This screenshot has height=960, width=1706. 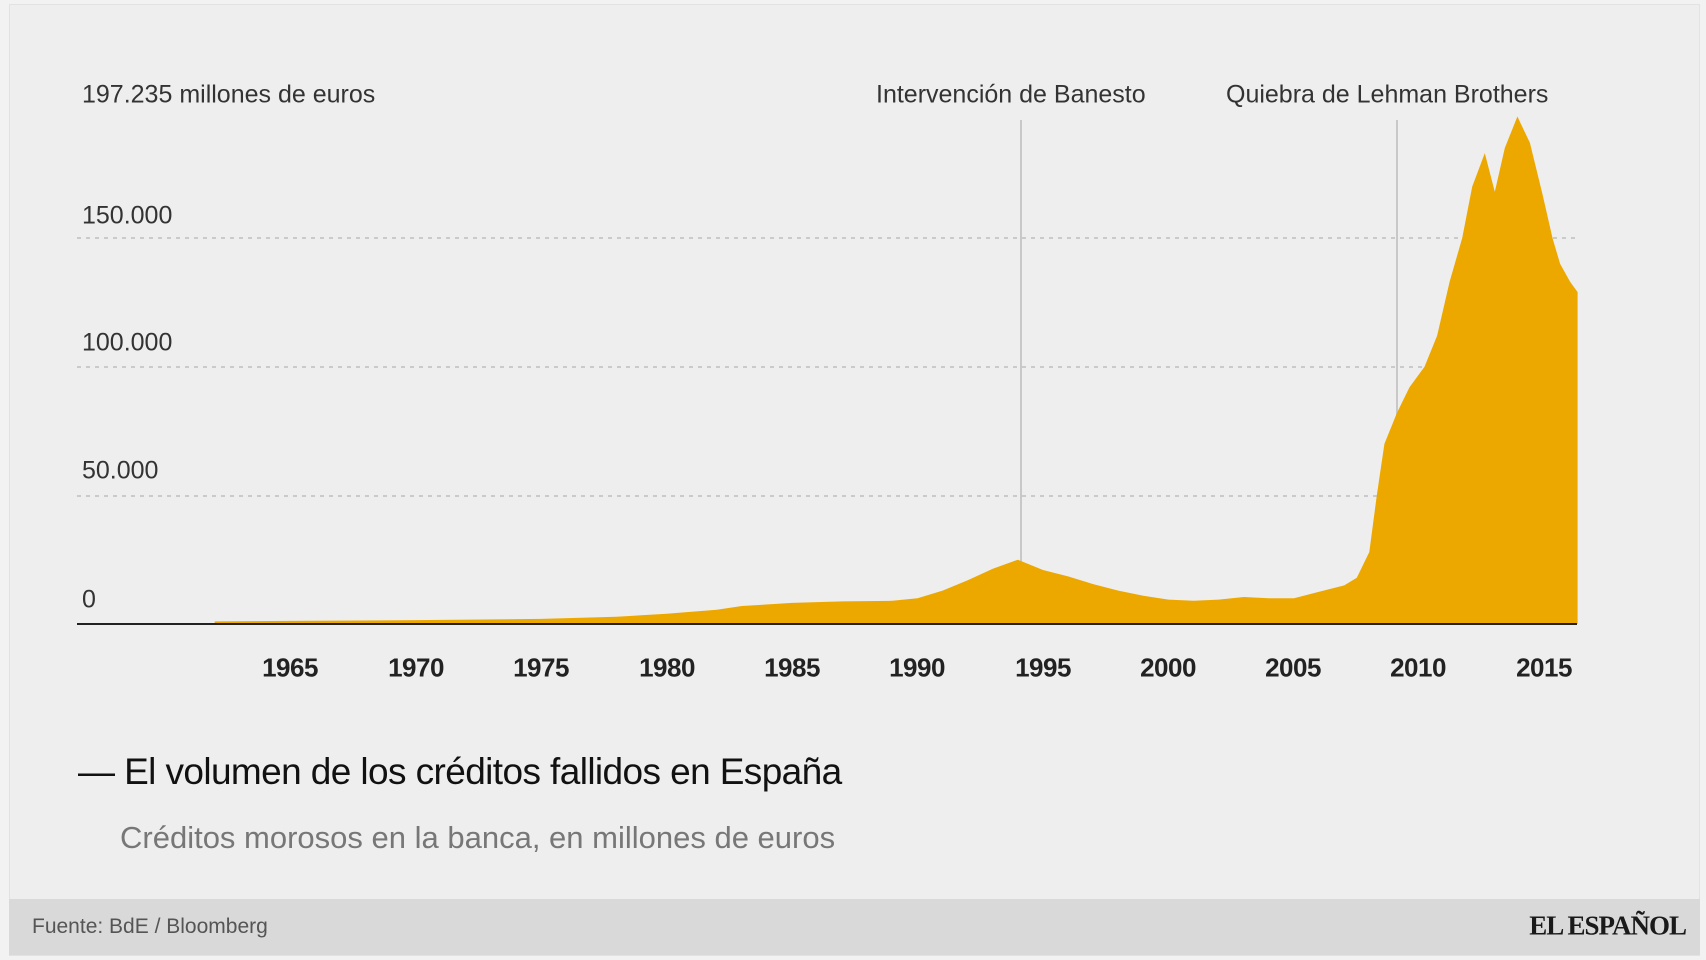 What do you see at coordinates (792, 667) in the screenshot?
I see `x-tick-1985: 1985` at bounding box center [792, 667].